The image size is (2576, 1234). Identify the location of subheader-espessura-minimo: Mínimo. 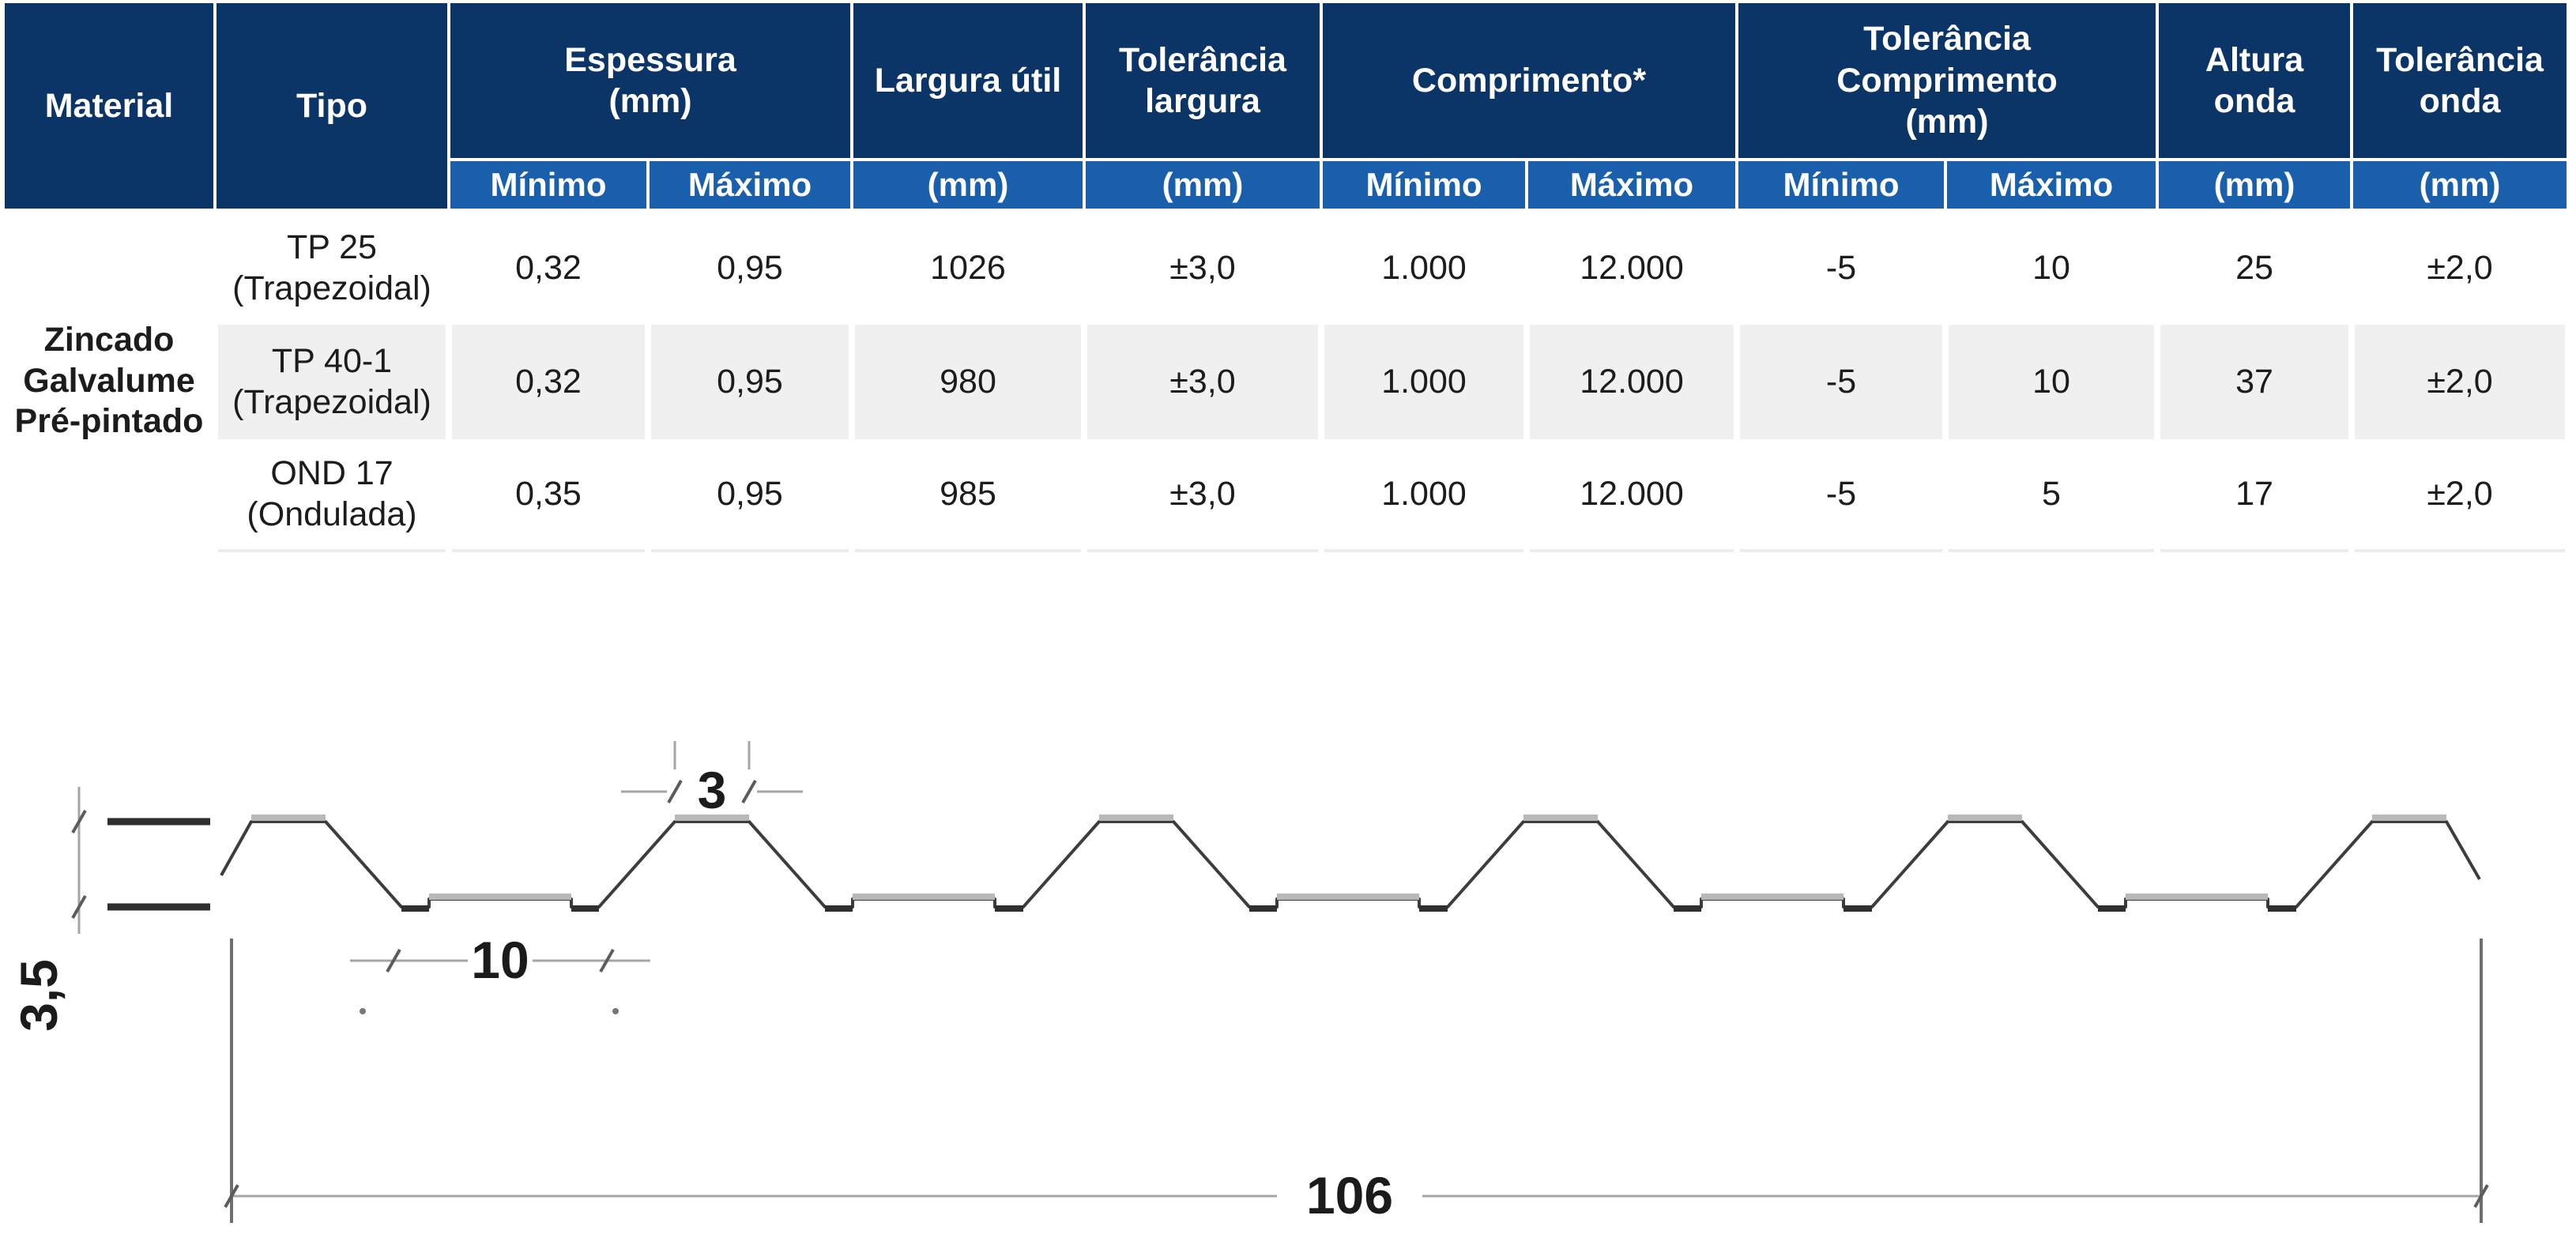
(548, 185).